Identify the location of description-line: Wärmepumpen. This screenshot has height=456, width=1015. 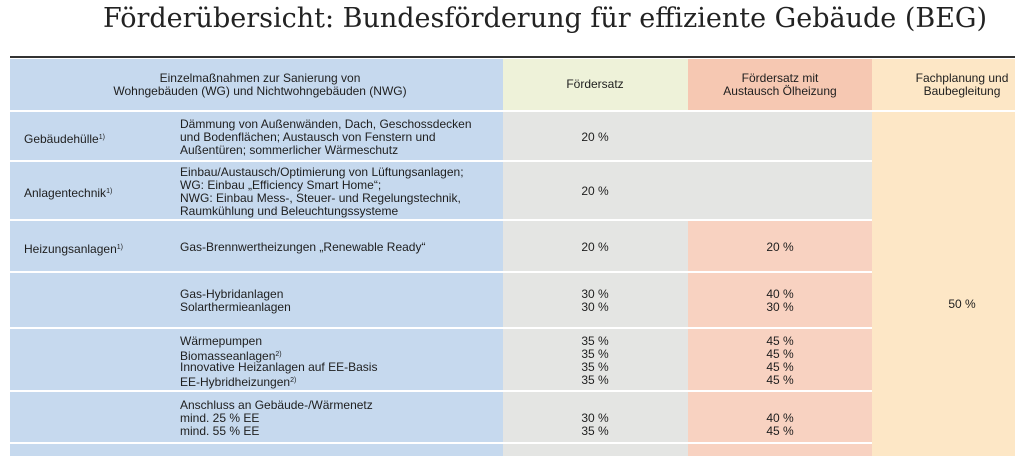
(221, 340).